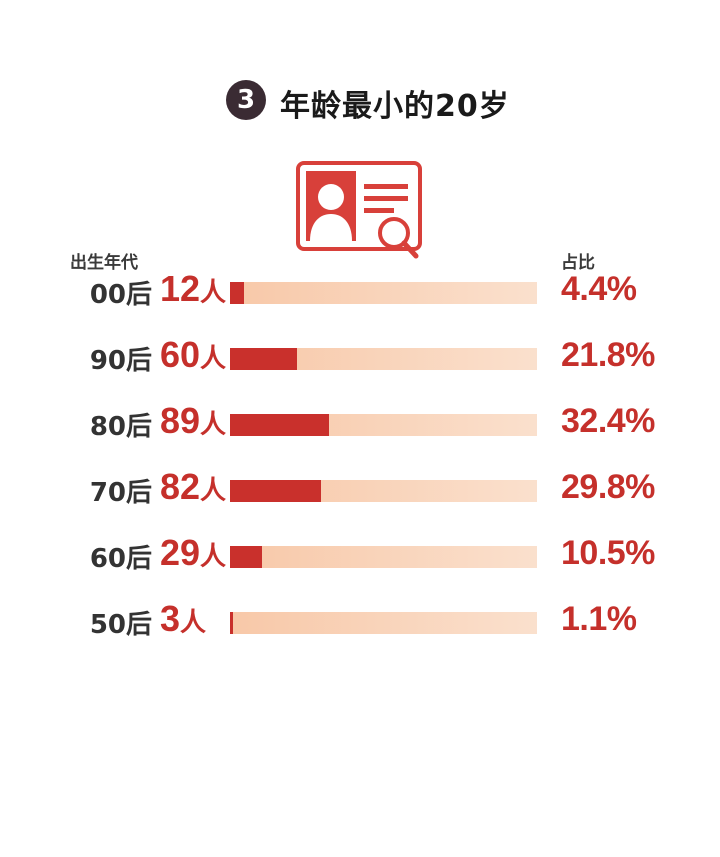 Image resolution: width=720 pixels, height=857 pixels. I want to click on generation-label: 00后, so click(120, 295).